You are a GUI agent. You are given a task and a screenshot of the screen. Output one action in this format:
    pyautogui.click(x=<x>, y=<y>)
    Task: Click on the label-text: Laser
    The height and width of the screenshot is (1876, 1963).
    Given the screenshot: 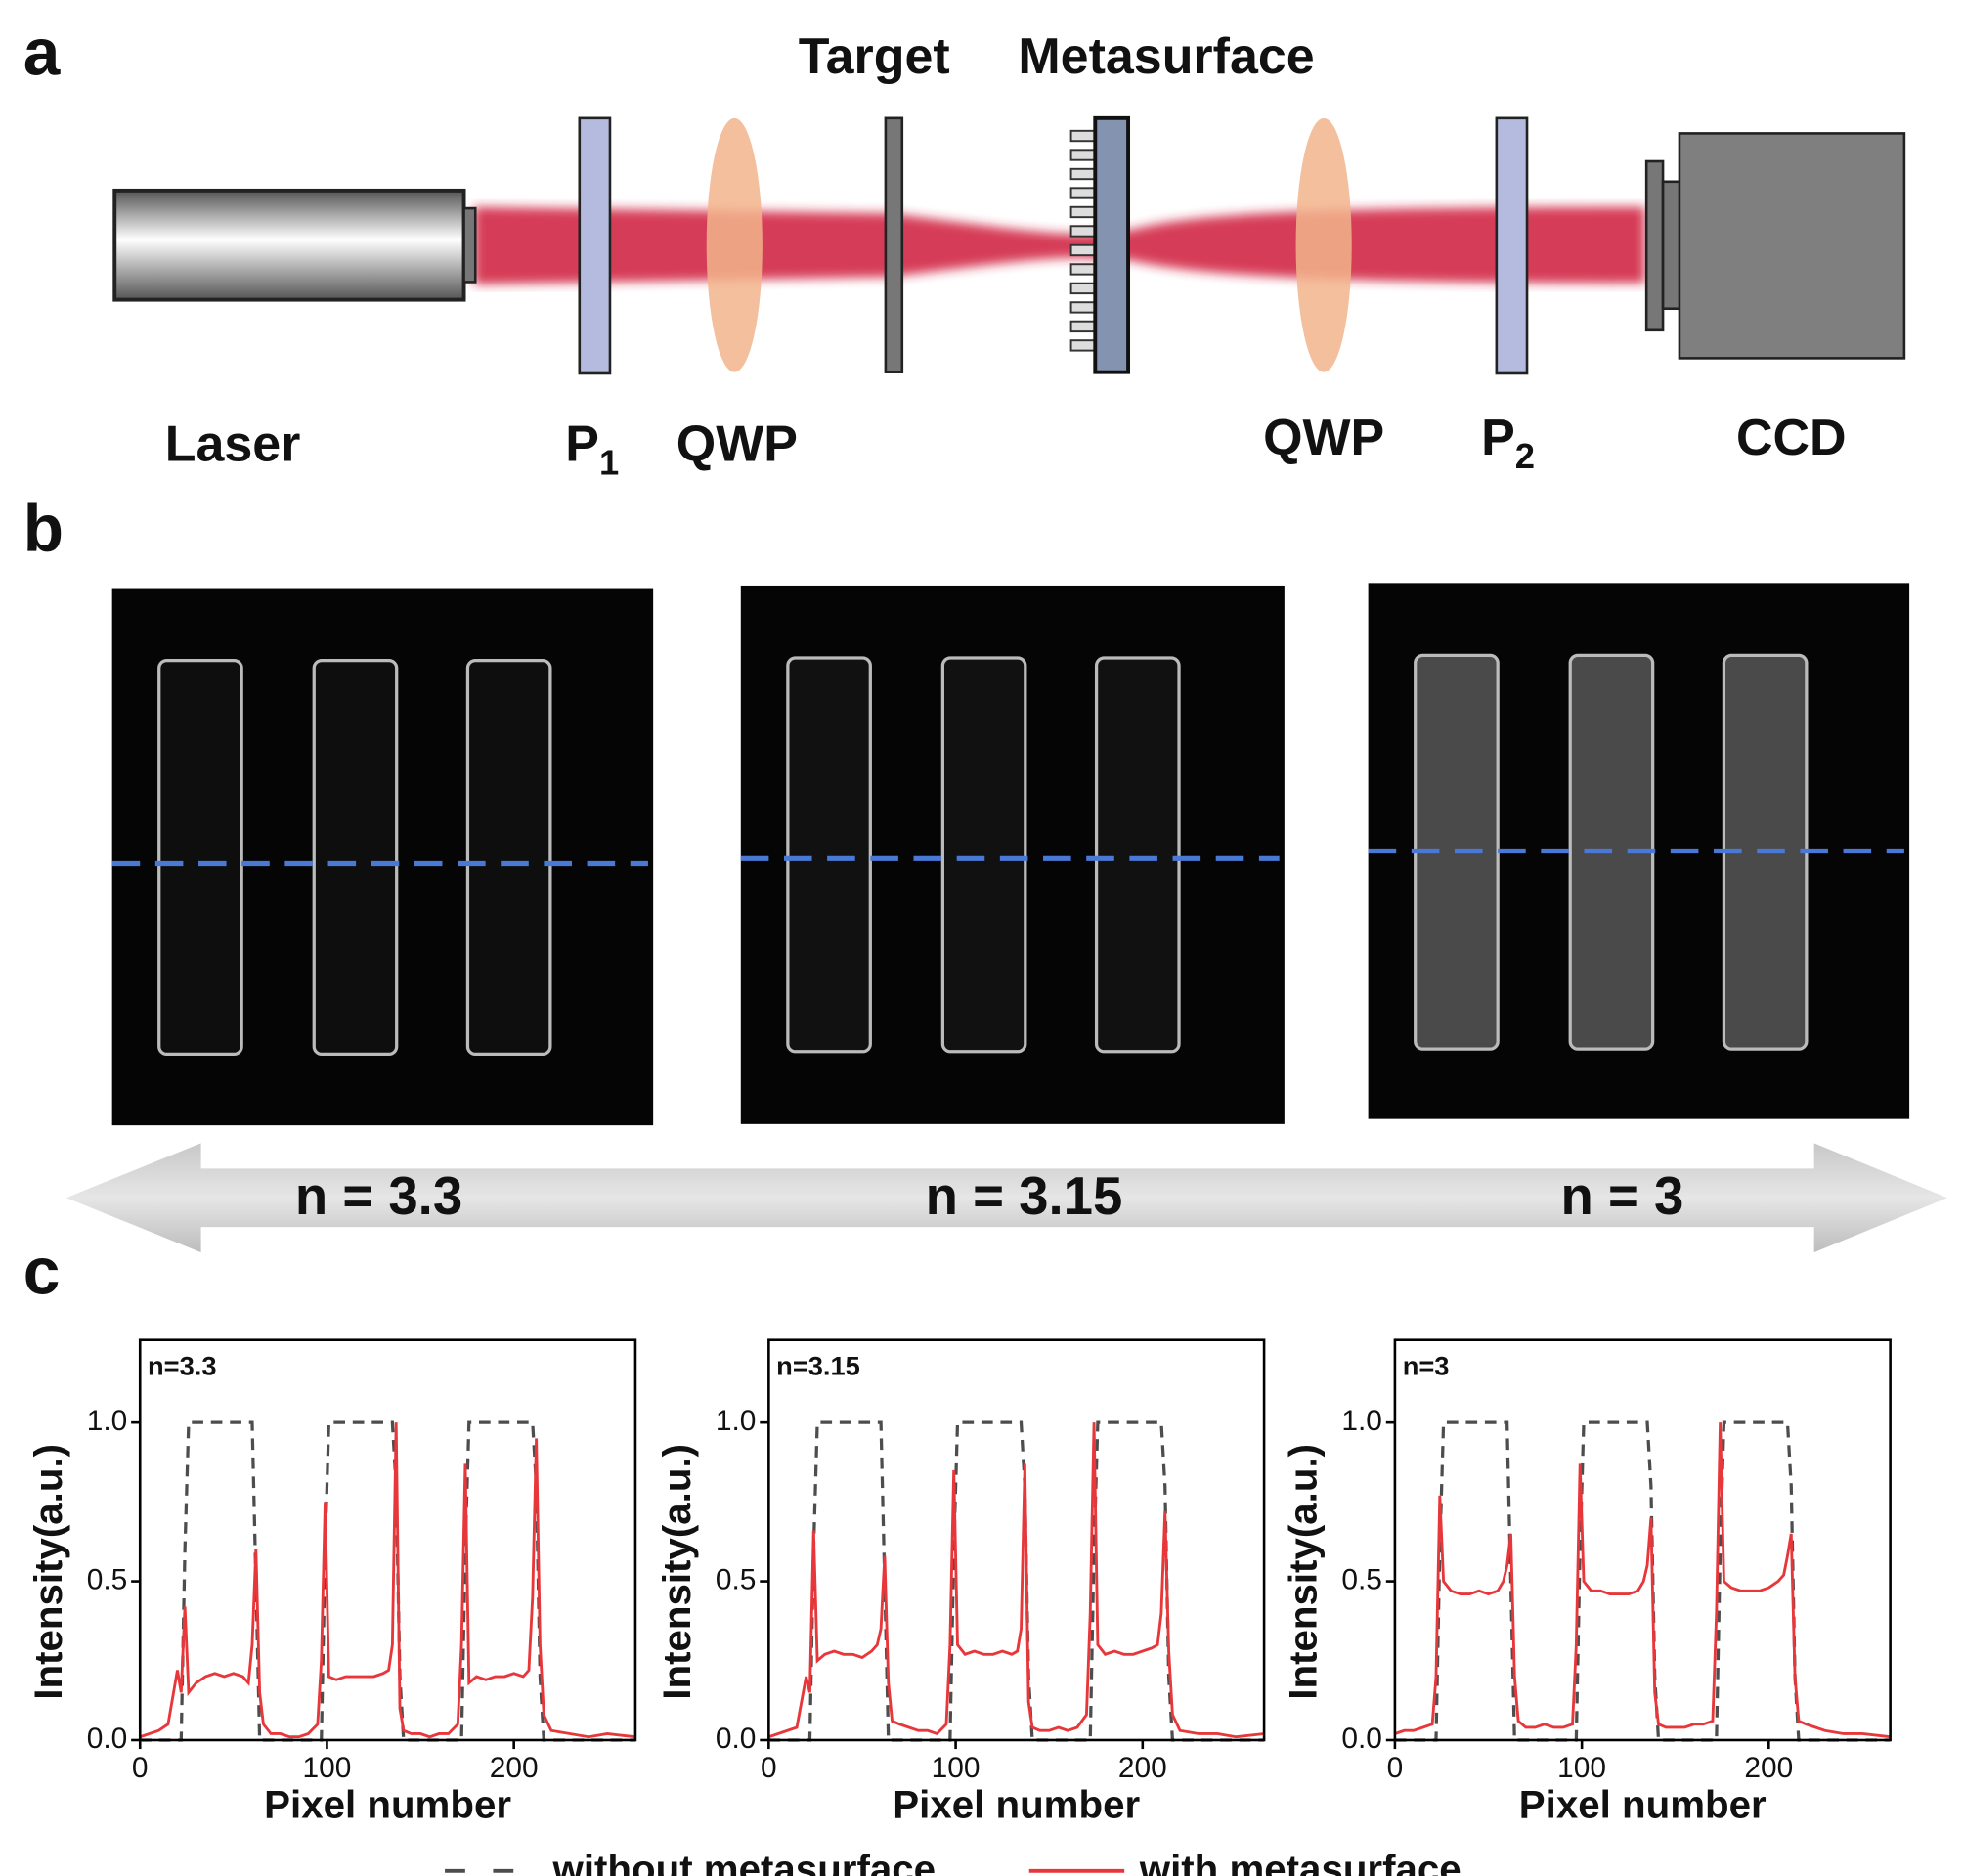 What is the action you would take?
    pyautogui.click(x=233, y=443)
    